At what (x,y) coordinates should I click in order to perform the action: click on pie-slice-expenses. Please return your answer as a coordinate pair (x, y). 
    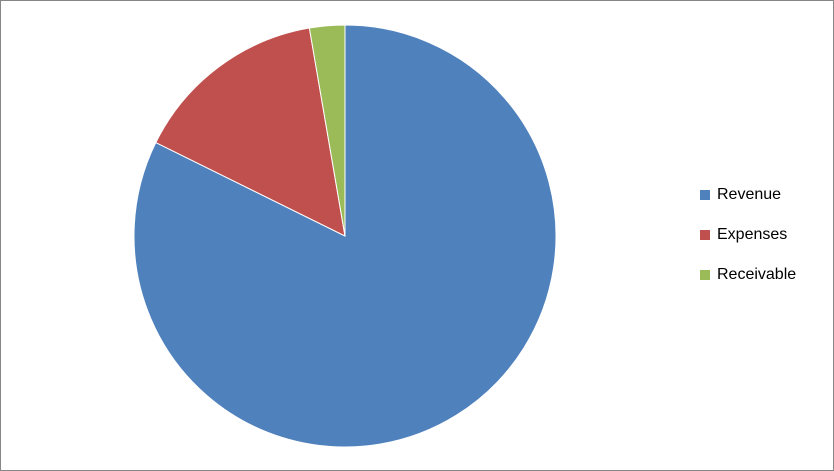
    Looking at the image, I should click on (250, 132).